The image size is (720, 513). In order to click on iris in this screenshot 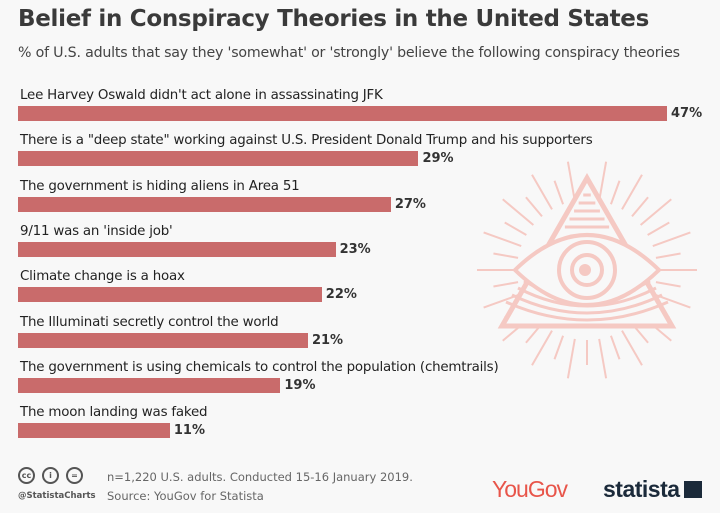, I will do `click(587, 270)`.